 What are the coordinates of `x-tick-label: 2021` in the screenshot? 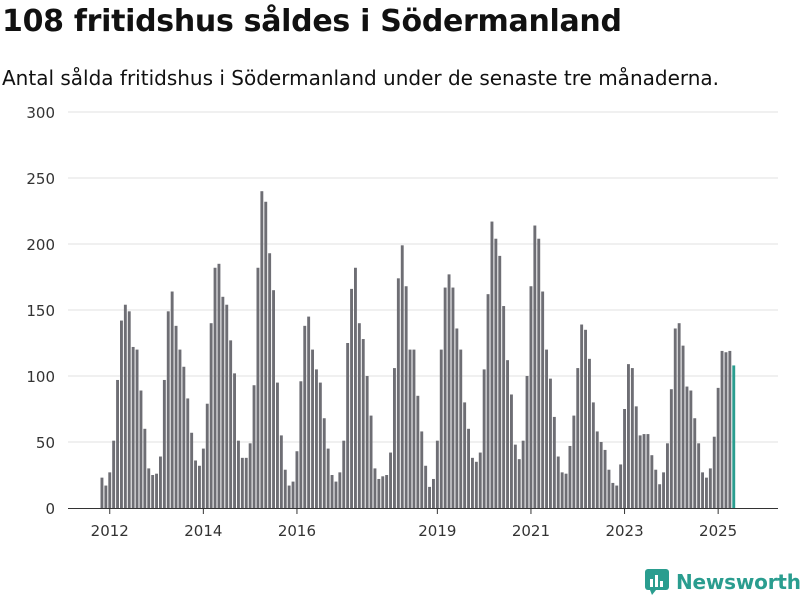 It's located at (531, 531).